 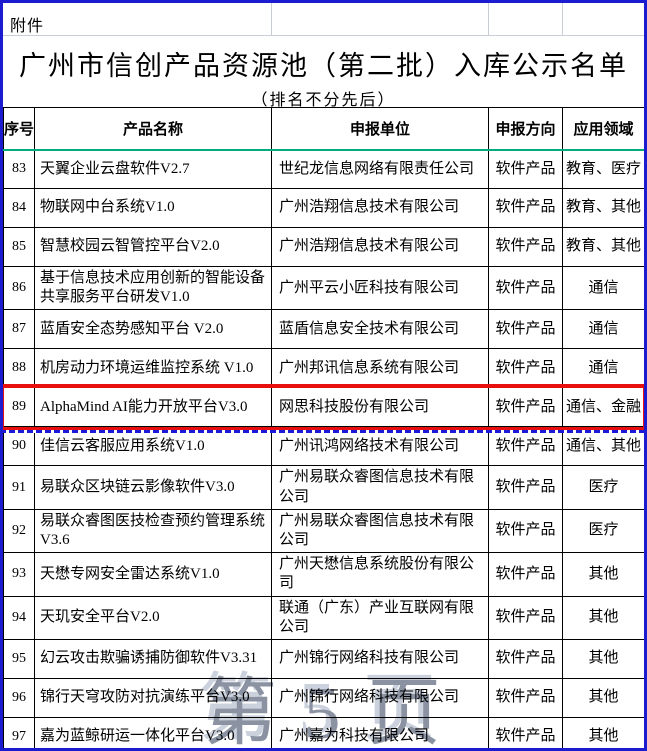 I want to click on cell-no: 89, so click(x=19, y=407).